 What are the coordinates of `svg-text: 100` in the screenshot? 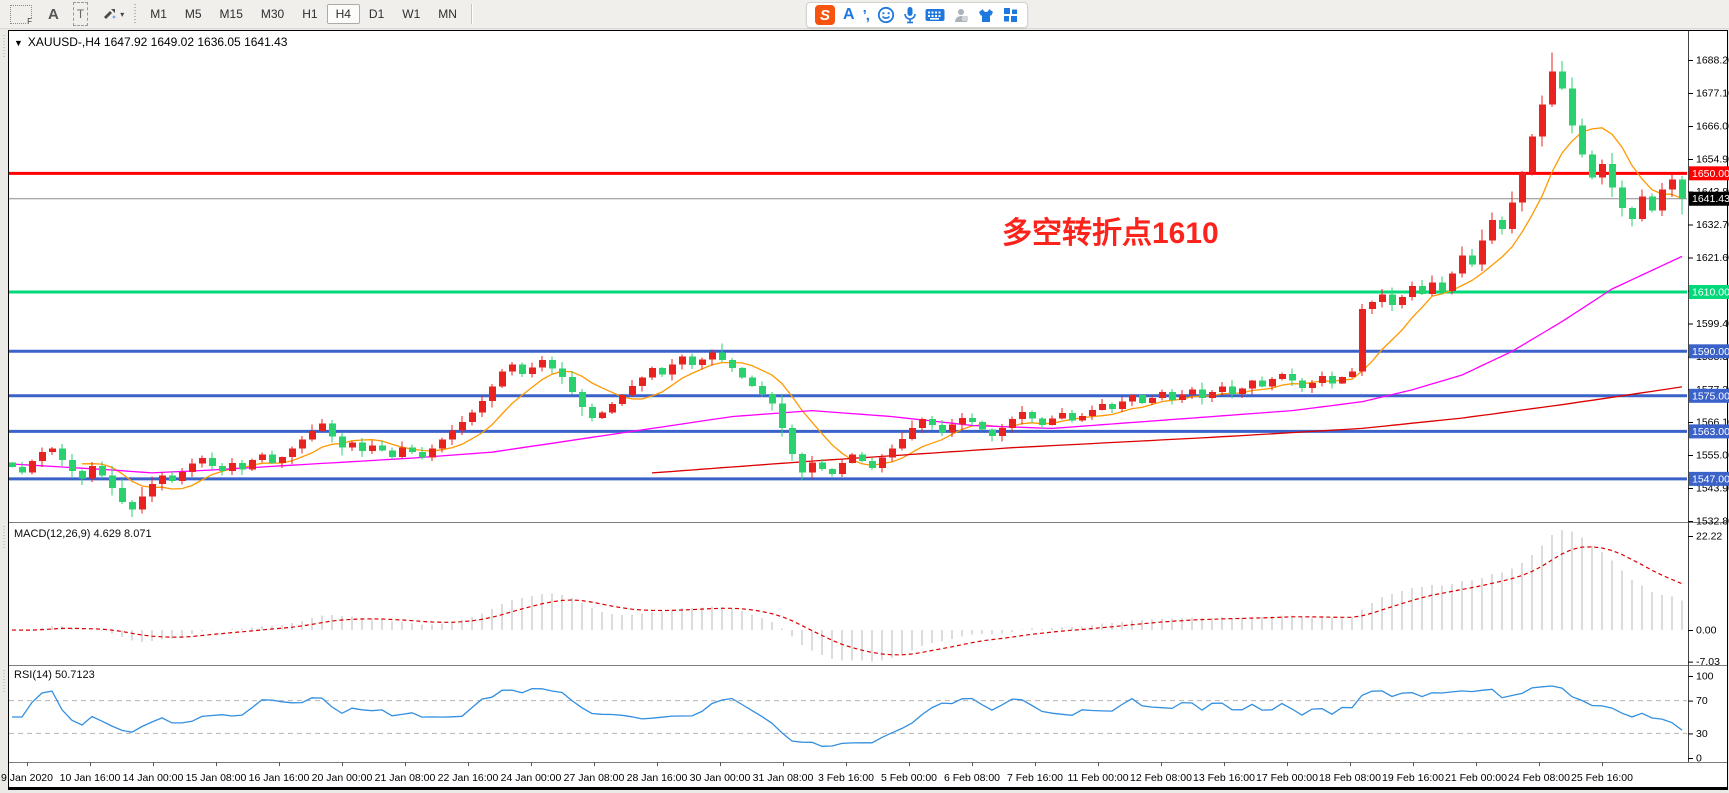 It's located at (1705, 677).